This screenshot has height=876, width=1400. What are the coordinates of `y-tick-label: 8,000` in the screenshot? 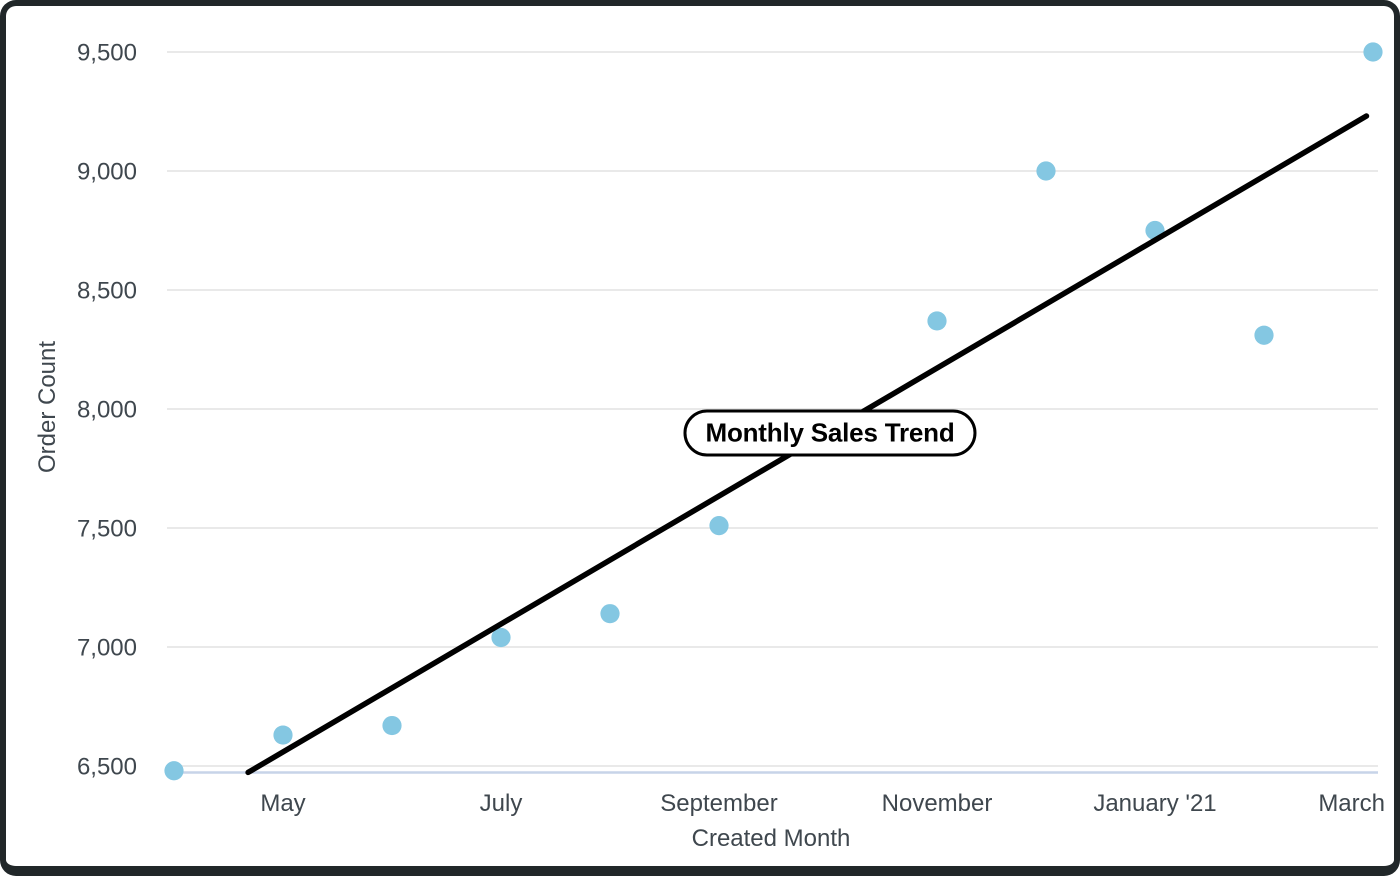 It's located at (107, 410).